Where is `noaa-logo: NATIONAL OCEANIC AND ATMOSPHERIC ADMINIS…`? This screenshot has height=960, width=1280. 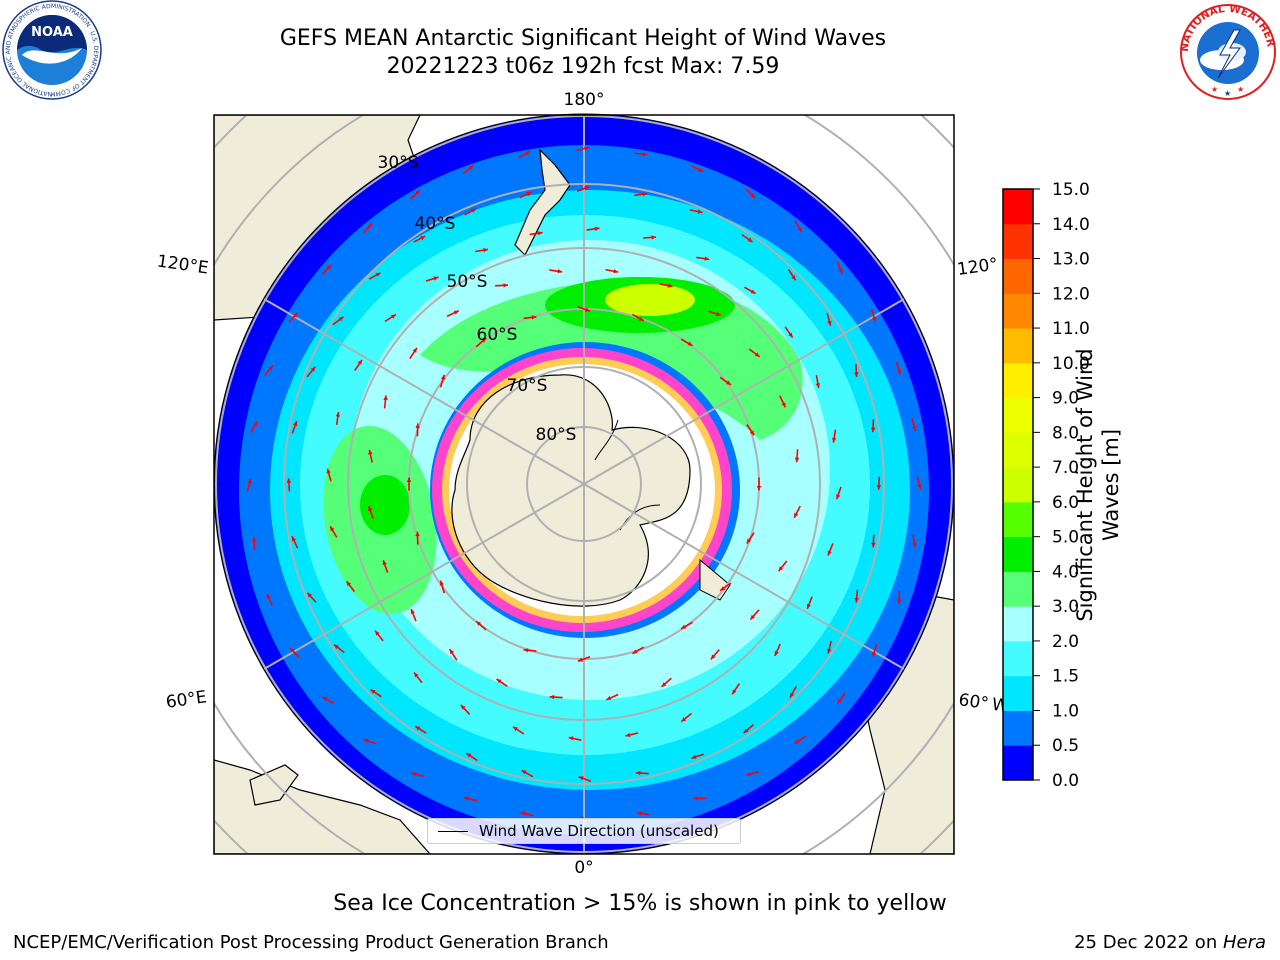 noaa-logo: NATIONAL OCEANIC AND ATMOSPHERIC ADMINIS… is located at coordinates (51, 50).